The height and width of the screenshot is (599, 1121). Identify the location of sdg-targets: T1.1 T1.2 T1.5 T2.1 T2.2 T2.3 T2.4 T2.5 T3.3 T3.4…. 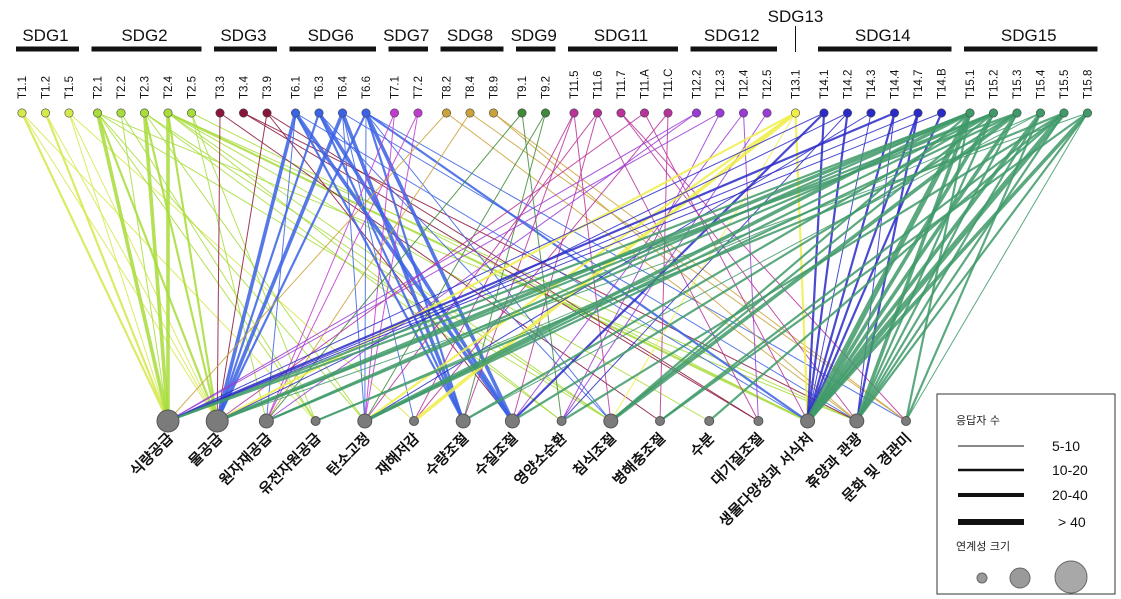
(556, 93).